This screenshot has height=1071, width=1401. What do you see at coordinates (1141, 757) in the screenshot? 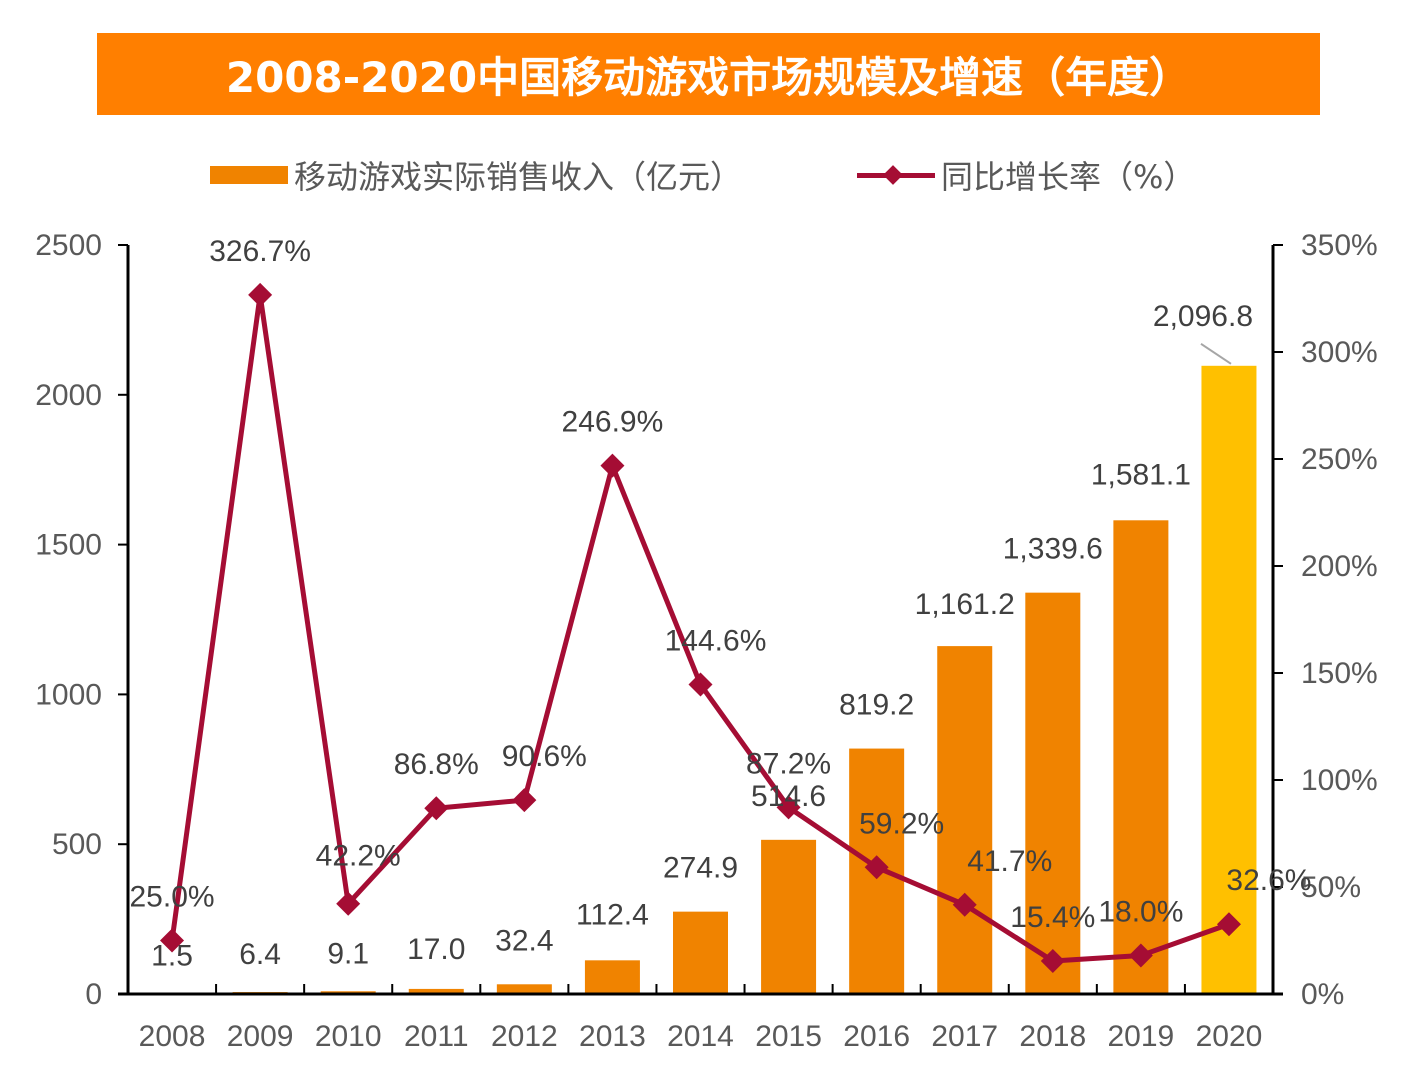
I see `bar-2019` at bounding box center [1141, 757].